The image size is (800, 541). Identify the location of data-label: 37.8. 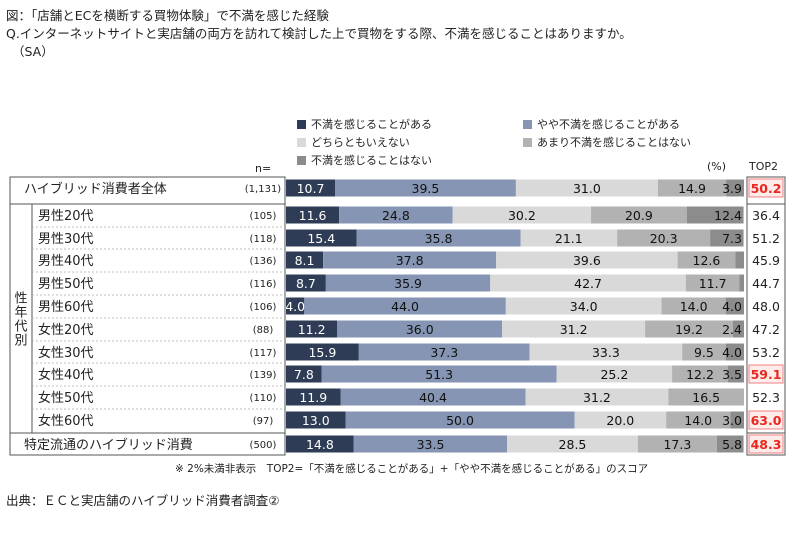
(410, 260).